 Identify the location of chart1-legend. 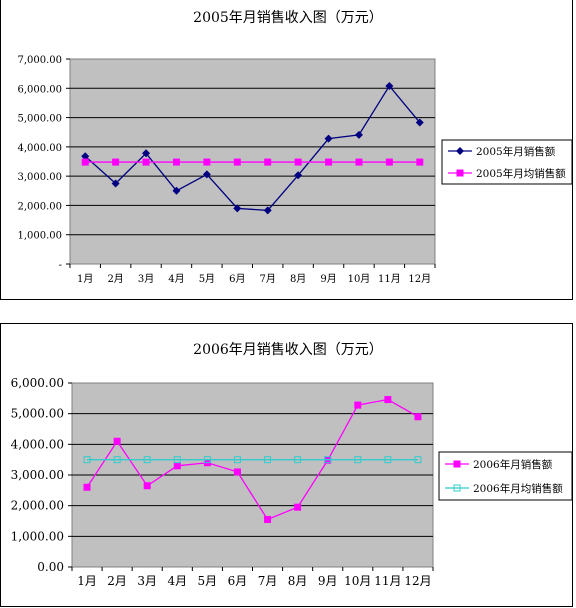
(507, 162).